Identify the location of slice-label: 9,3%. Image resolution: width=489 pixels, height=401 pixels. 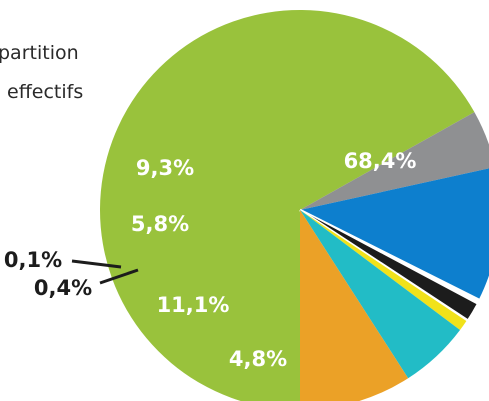
(165, 168).